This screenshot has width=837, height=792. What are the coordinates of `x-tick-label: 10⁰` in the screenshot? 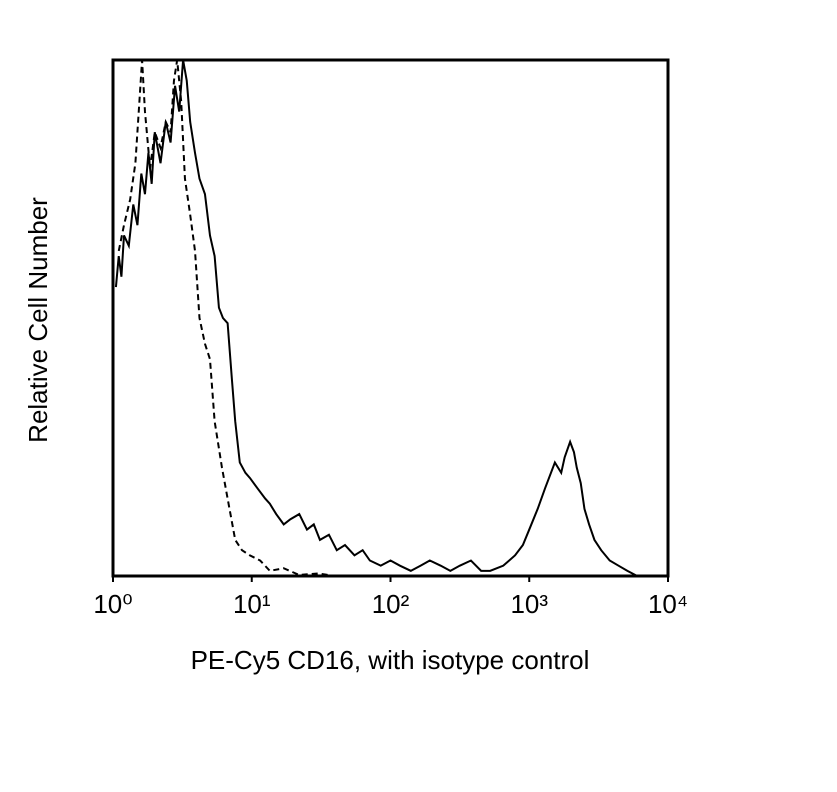 It's located at (112, 604).